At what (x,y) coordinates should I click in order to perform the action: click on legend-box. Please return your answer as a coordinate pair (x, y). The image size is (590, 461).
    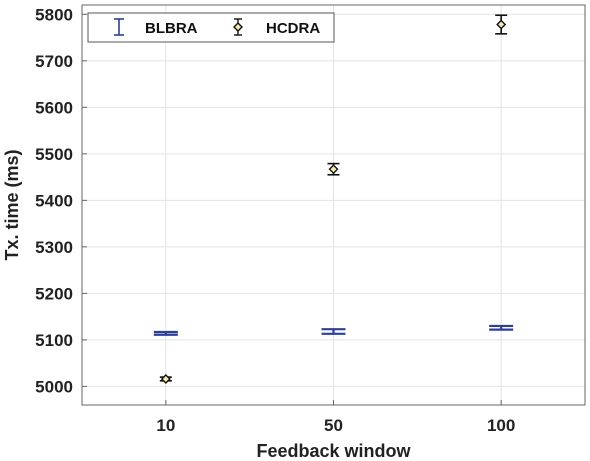
    Looking at the image, I should click on (211, 27).